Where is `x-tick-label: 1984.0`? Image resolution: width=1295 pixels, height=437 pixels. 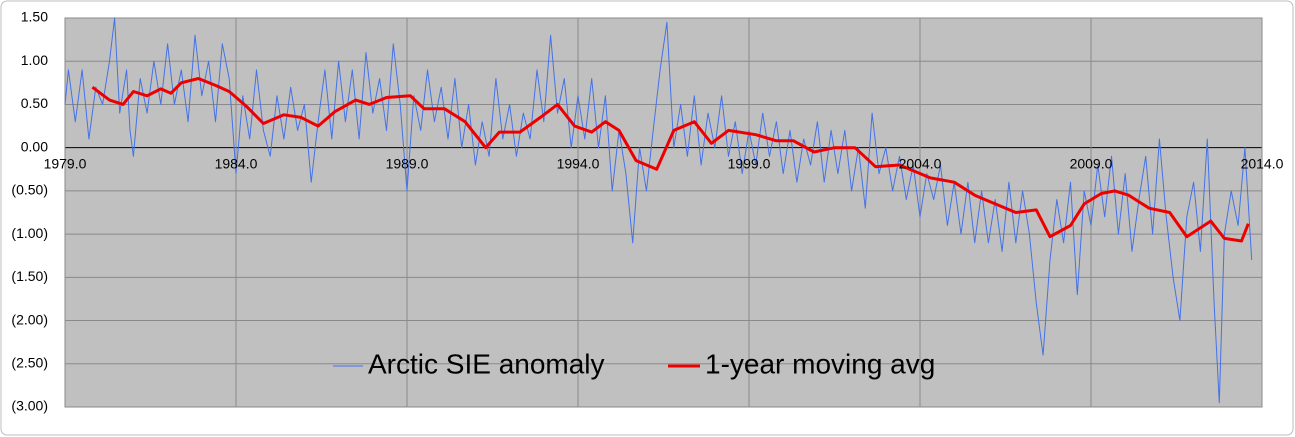
x-tick-label: 1984.0 is located at coordinates (236, 163).